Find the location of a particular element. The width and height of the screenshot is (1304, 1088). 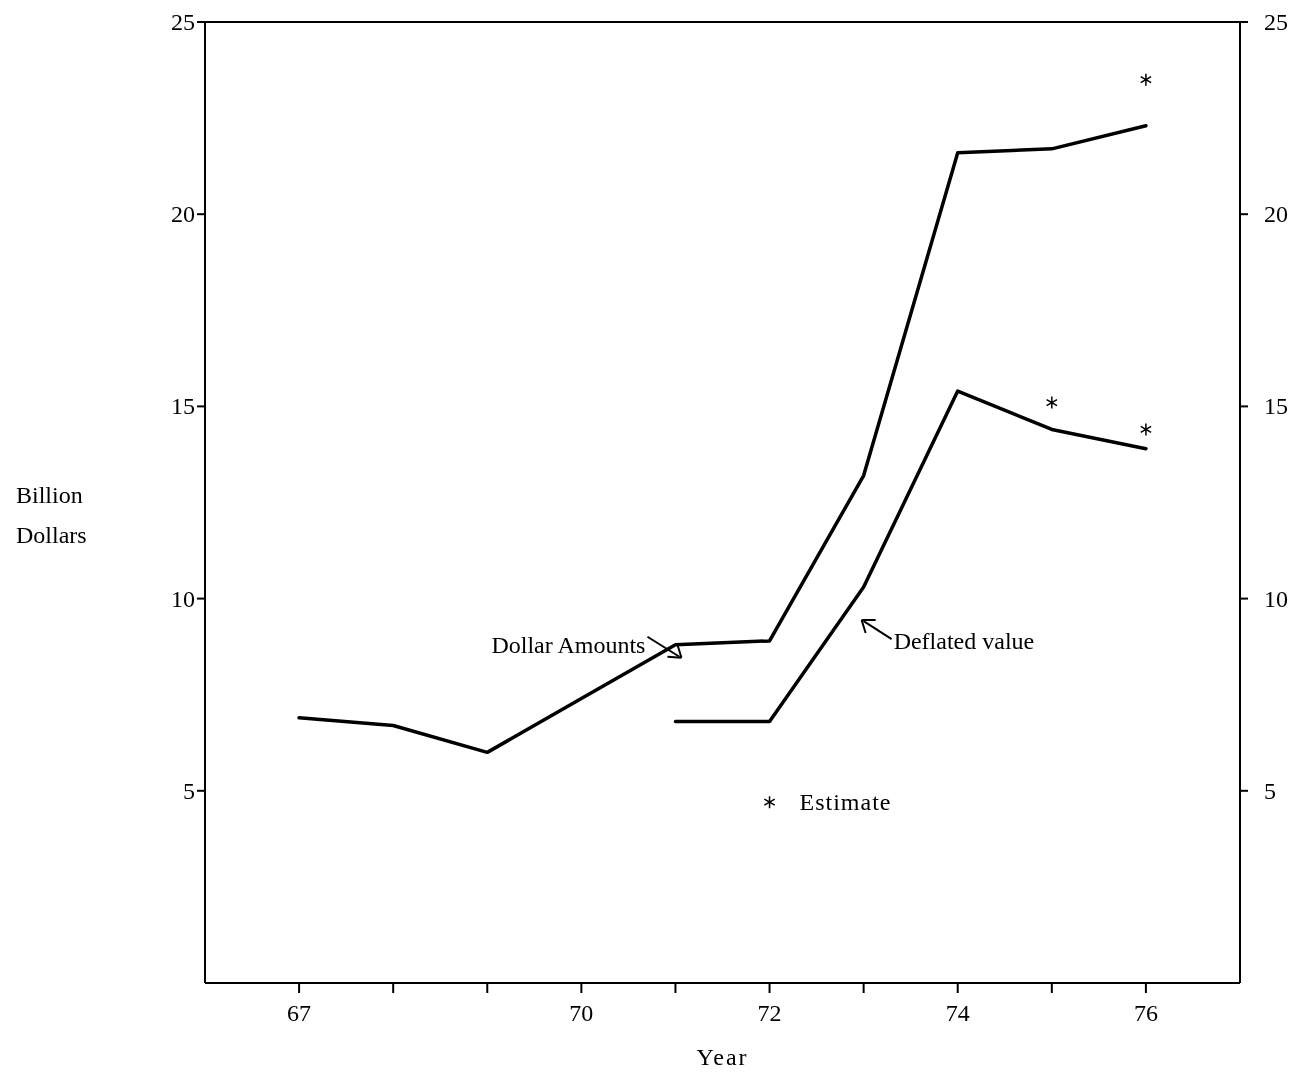

y-tick-label: 10 is located at coordinates (183, 598).